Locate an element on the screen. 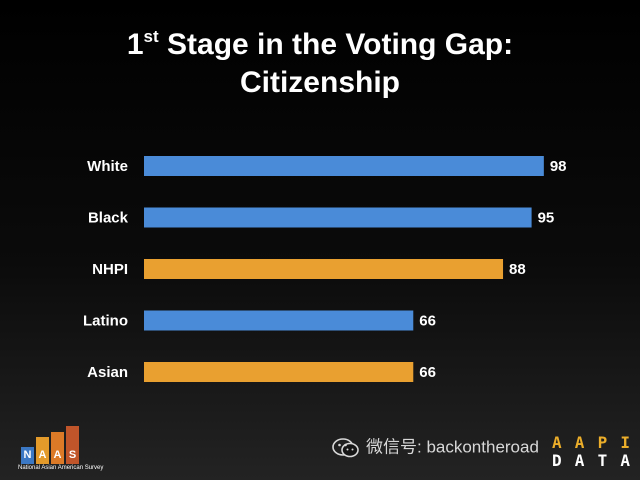 This screenshot has height=480, width=640. naas-block-1: N is located at coordinates (27, 455).